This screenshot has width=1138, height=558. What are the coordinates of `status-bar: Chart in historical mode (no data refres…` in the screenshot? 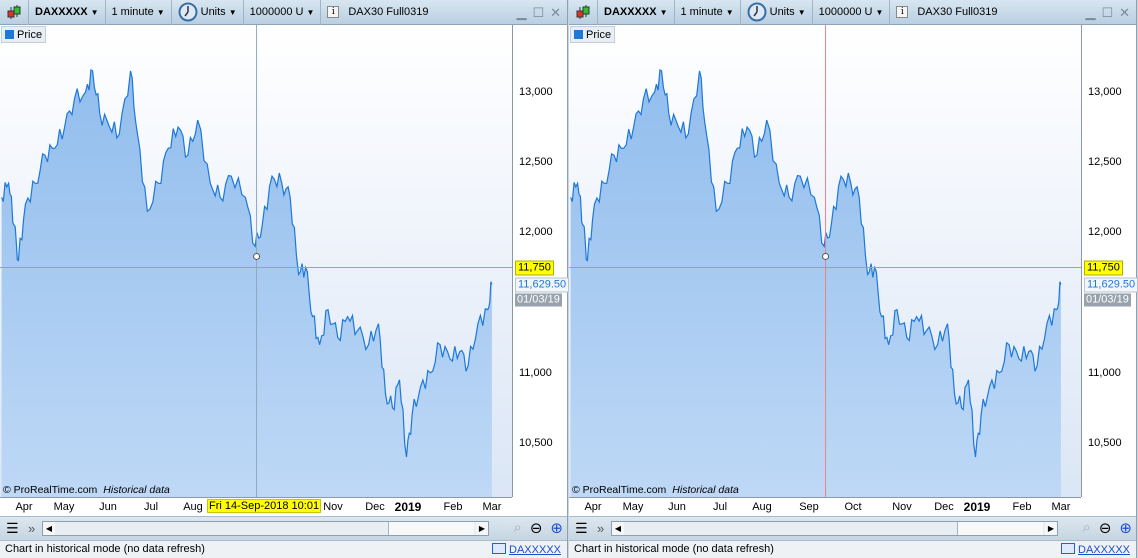 It's located at (852, 549).